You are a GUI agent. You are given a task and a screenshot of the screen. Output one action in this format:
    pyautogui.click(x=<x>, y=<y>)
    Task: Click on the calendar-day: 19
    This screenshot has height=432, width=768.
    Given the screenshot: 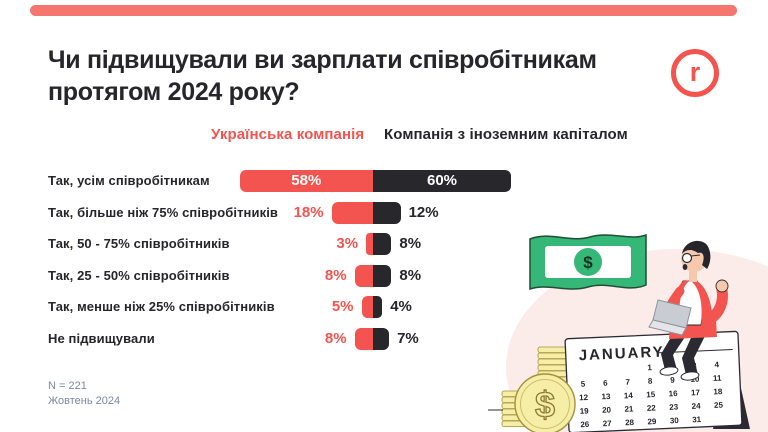 What is the action you would take?
    pyautogui.click(x=585, y=410)
    